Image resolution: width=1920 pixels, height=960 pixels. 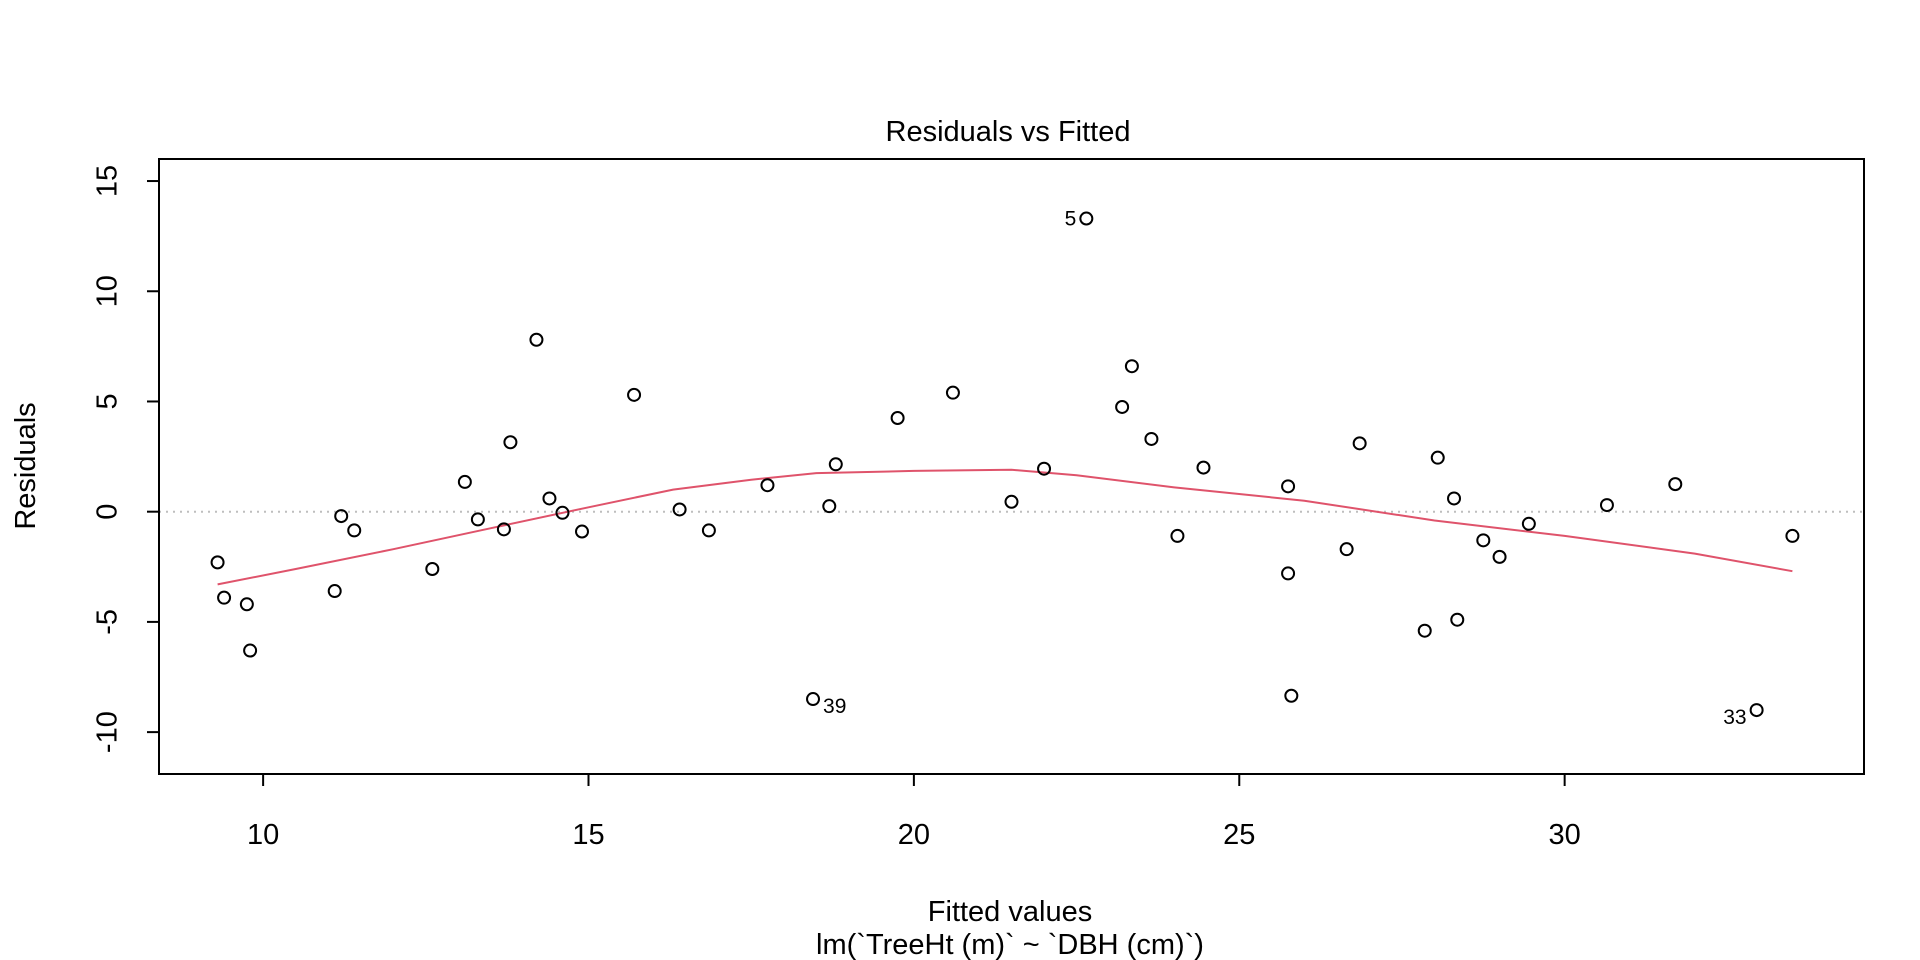 What do you see at coordinates (126, 459) in the screenshot?
I see `y-axis: -10 -5 0 5 10 15` at bounding box center [126, 459].